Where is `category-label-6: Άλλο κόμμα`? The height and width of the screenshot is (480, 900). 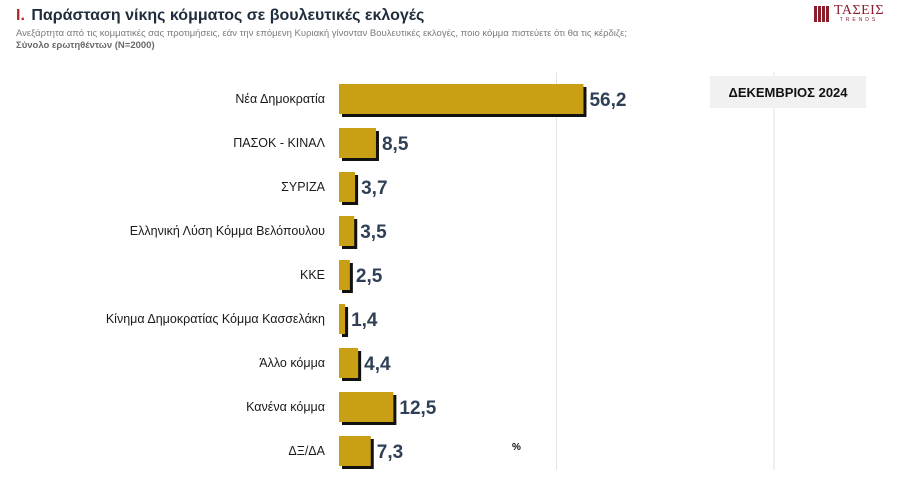
category-label-6: Άλλο κόμμα is located at coordinates (292, 363).